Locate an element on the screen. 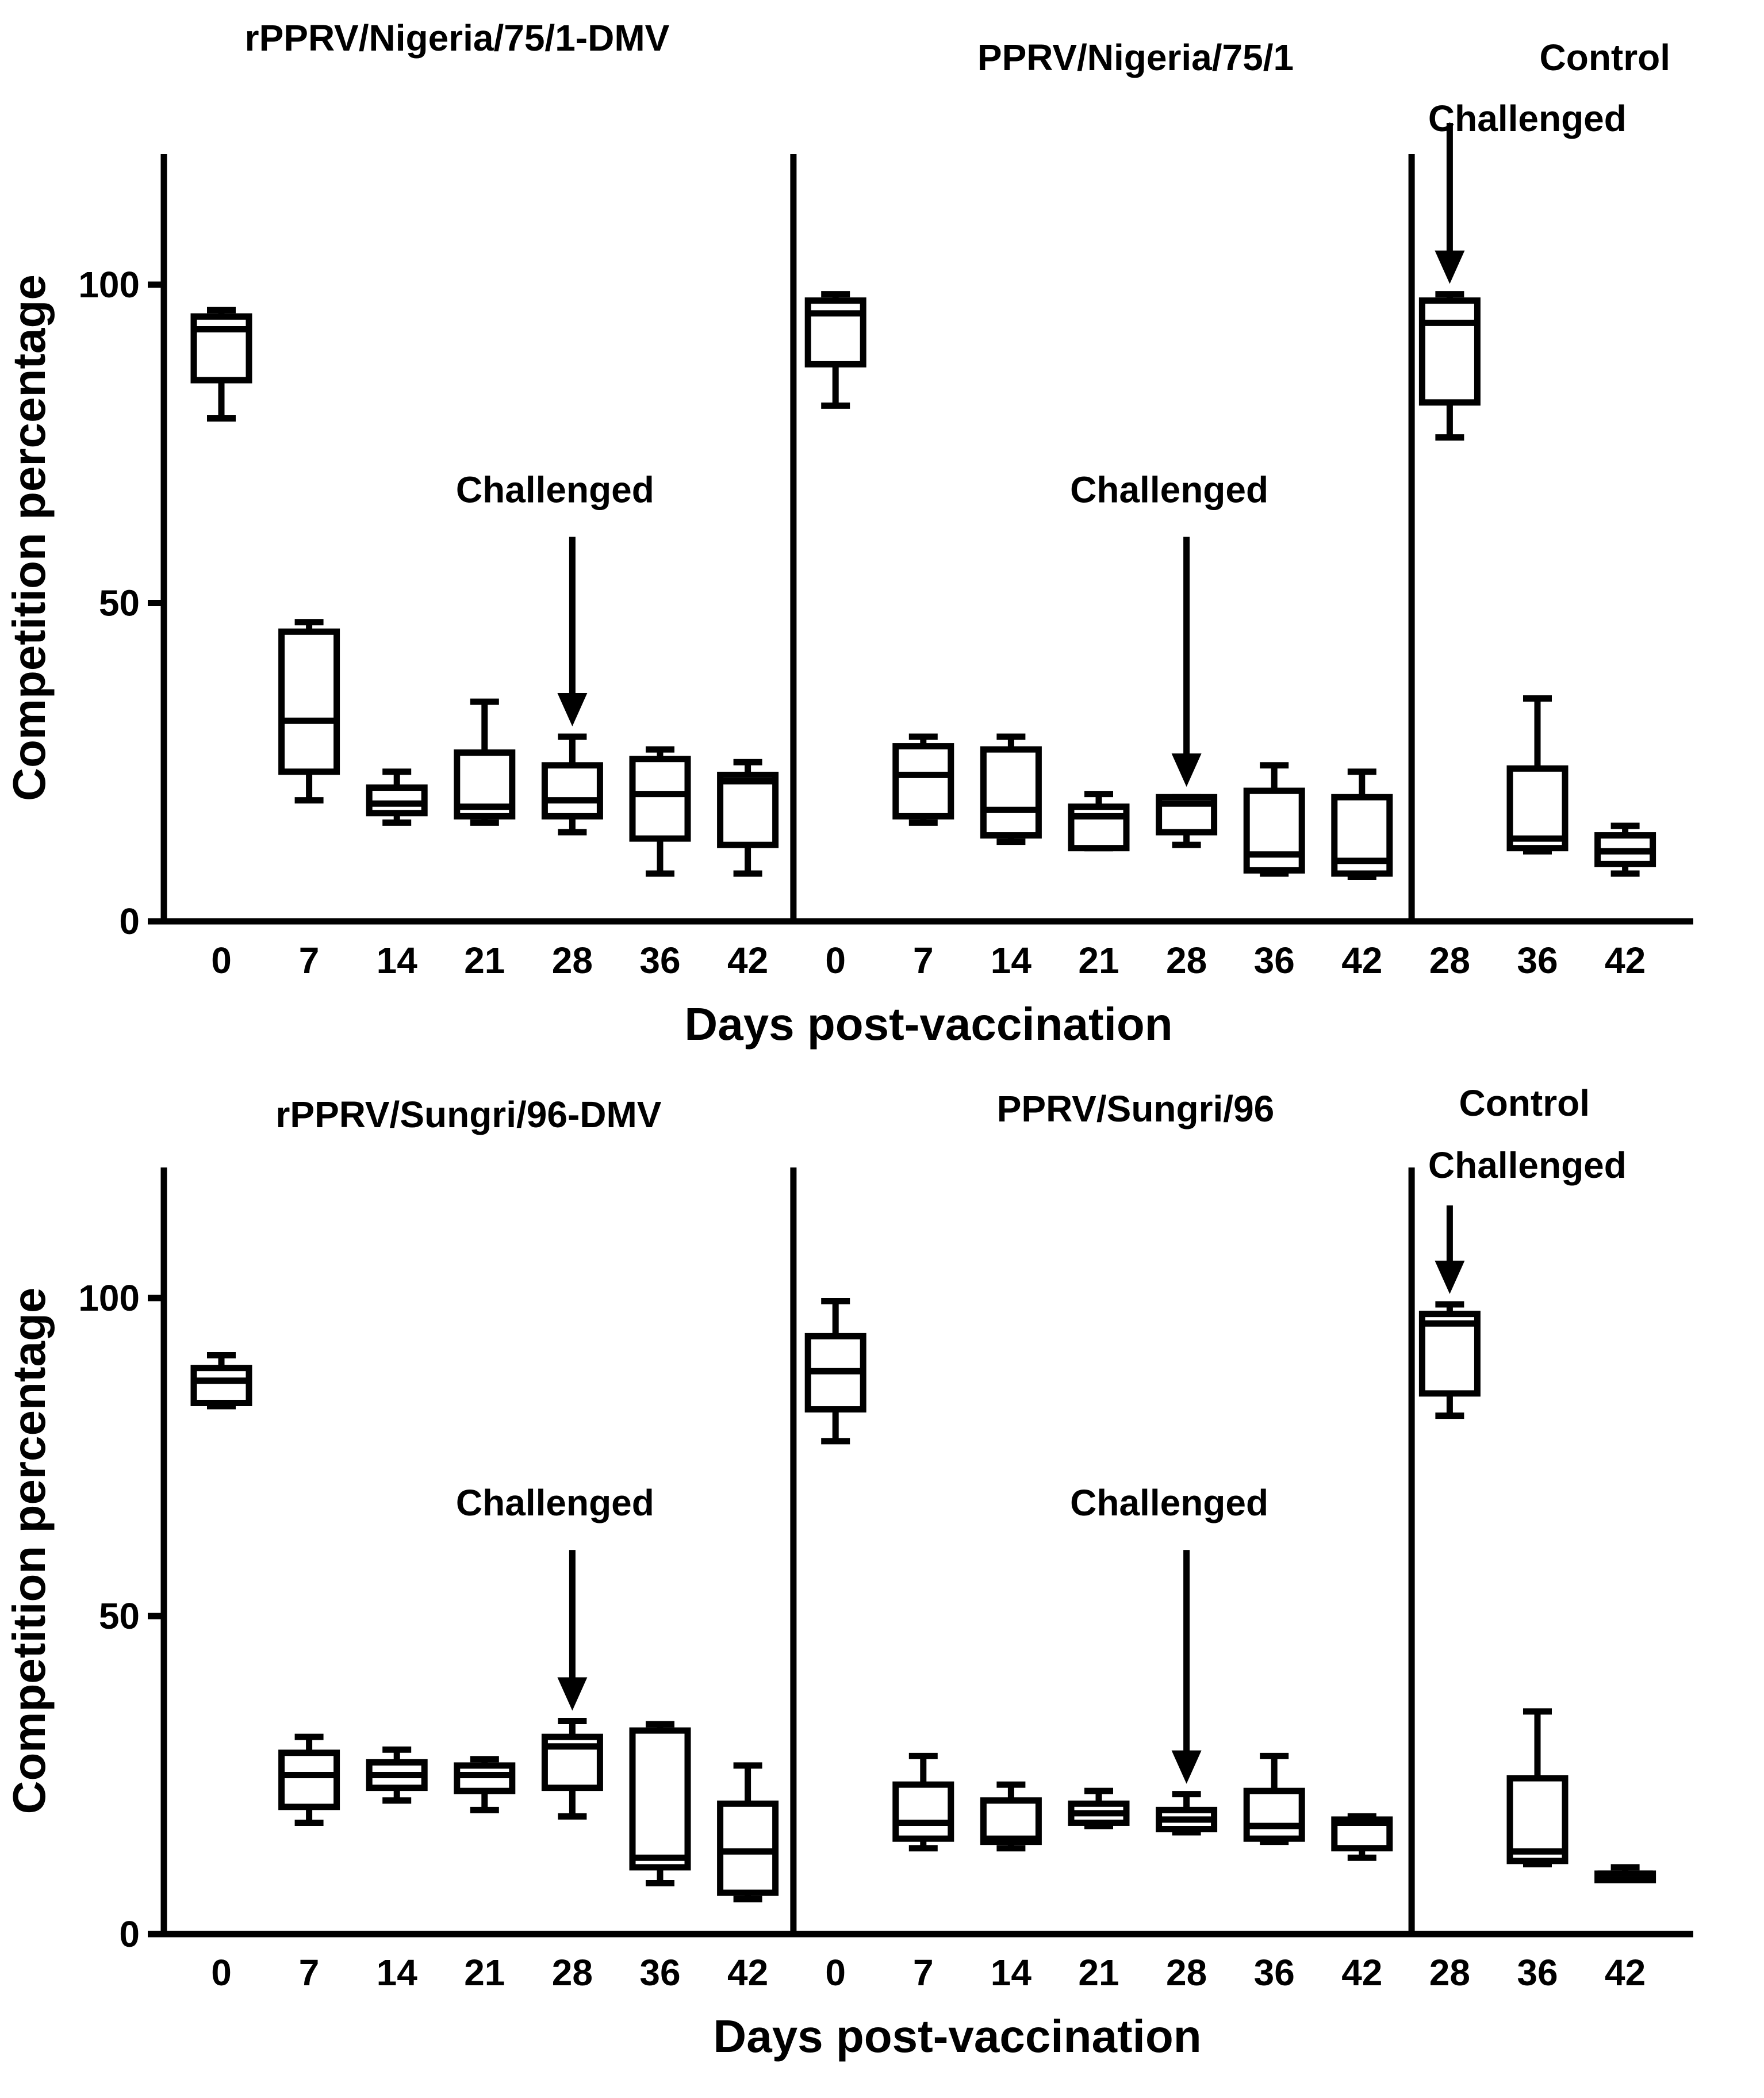  panel-top-group-1-day-28-challenge-arrow-head is located at coordinates (572, 709).